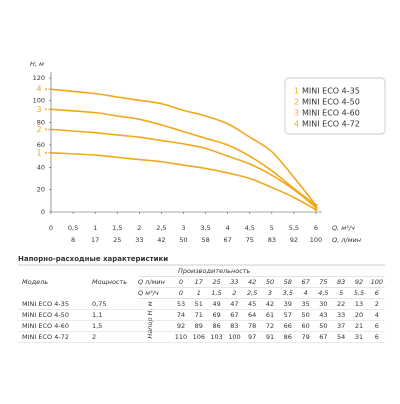 The height and width of the screenshot is (404, 400). What do you see at coordinates (205, 228) in the screenshot?
I see `x-tick-label: 3,5` at bounding box center [205, 228].